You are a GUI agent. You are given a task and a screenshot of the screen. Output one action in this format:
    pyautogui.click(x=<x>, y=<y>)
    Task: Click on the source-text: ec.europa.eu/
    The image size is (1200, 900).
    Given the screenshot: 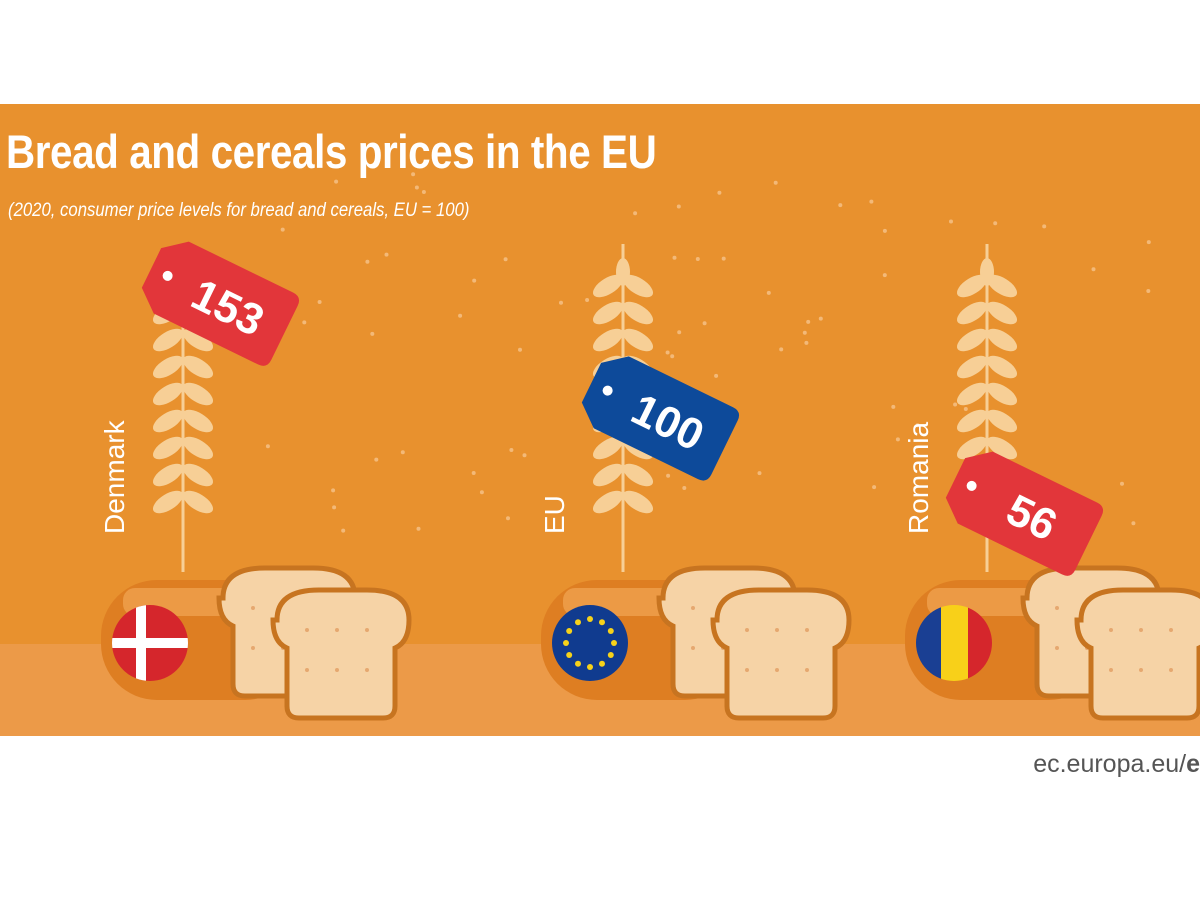 What is the action you would take?
    pyautogui.click(x=1110, y=764)
    